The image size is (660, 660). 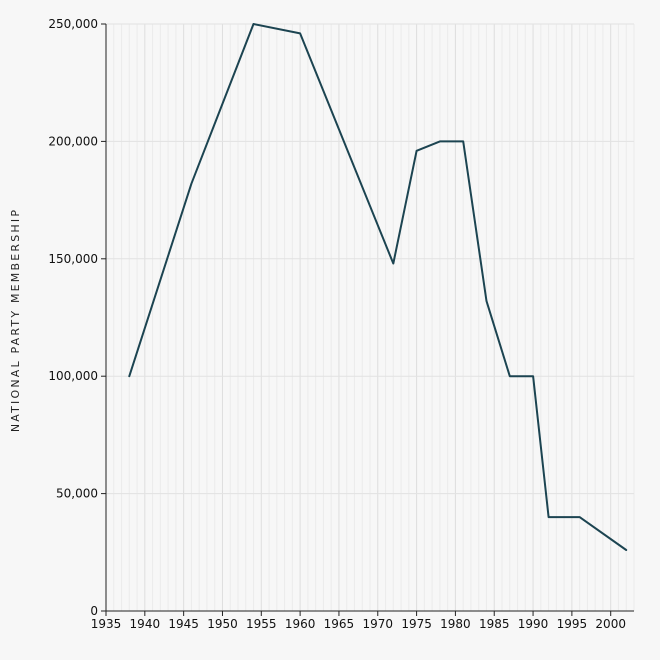 I want to click on x-tick-label: 1945, so click(x=183, y=624).